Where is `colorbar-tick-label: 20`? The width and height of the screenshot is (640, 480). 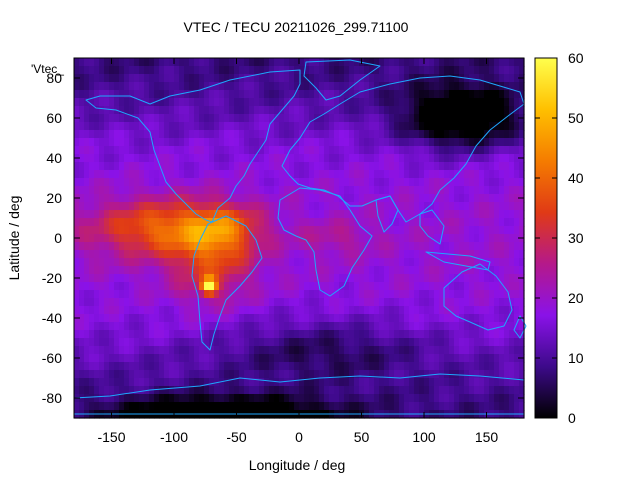 colorbar-tick-label: 20 is located at coordinates (576, 298).